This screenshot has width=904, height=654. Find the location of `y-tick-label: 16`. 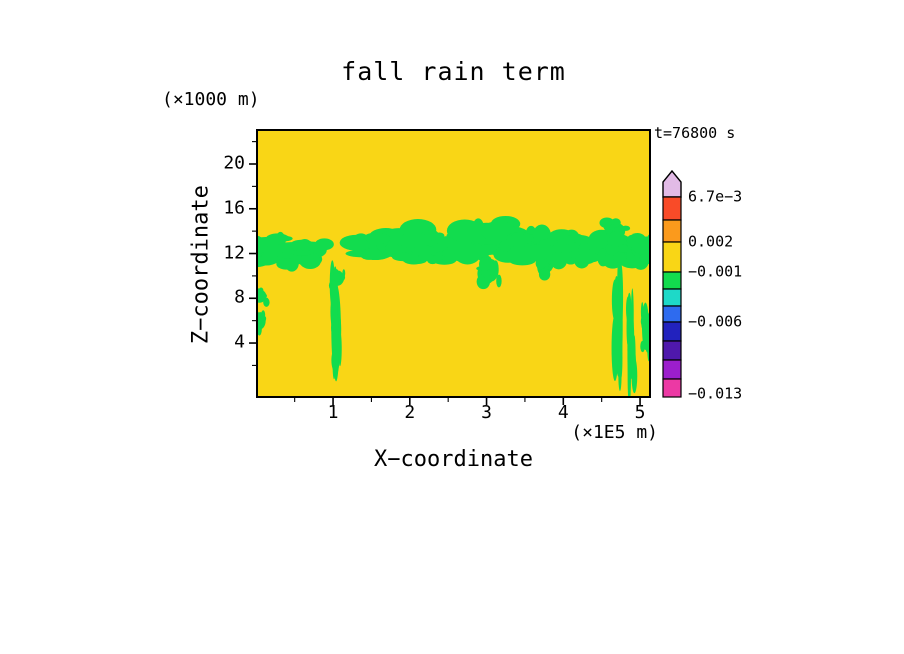

y-tick-label: 16 is located at coordinates (234, 208).